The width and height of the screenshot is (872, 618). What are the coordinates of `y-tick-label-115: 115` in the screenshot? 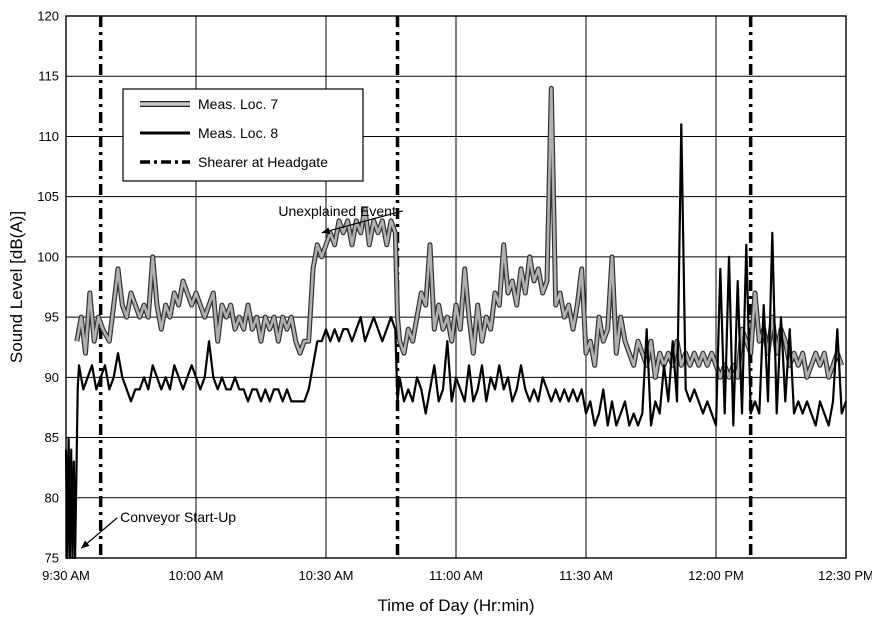 It's located at (48, 76).